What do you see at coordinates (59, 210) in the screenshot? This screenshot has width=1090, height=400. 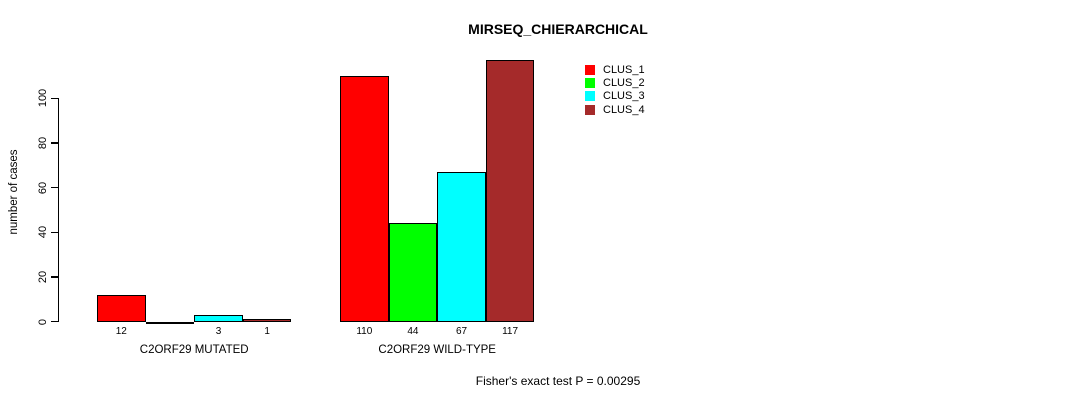 I see `y-axis-line` at bounding box center [59, 210].